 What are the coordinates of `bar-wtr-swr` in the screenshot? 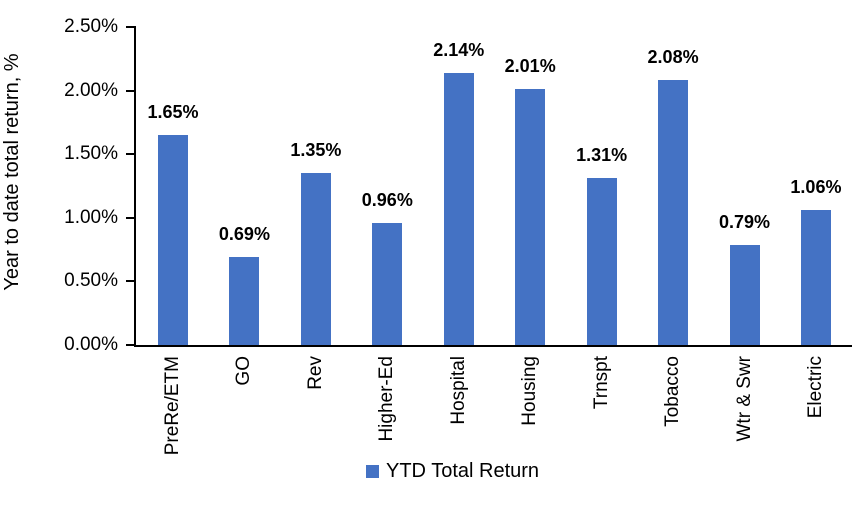 It's located at (744, 295).